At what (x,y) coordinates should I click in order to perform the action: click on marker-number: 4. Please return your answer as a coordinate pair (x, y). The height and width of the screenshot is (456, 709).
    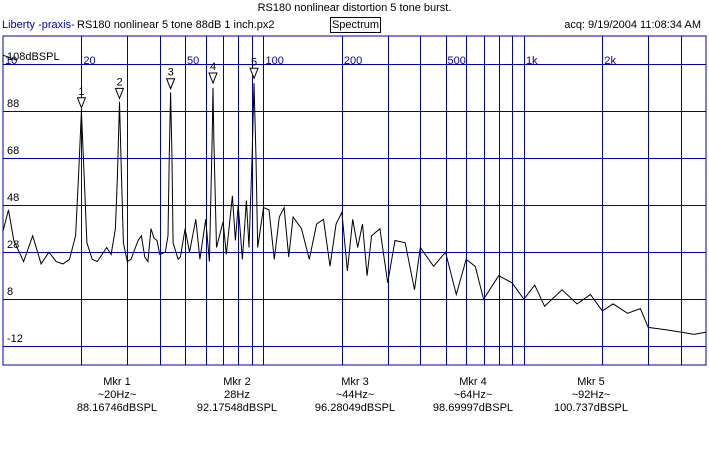
    Looking at the image, I should click on (213, 67).